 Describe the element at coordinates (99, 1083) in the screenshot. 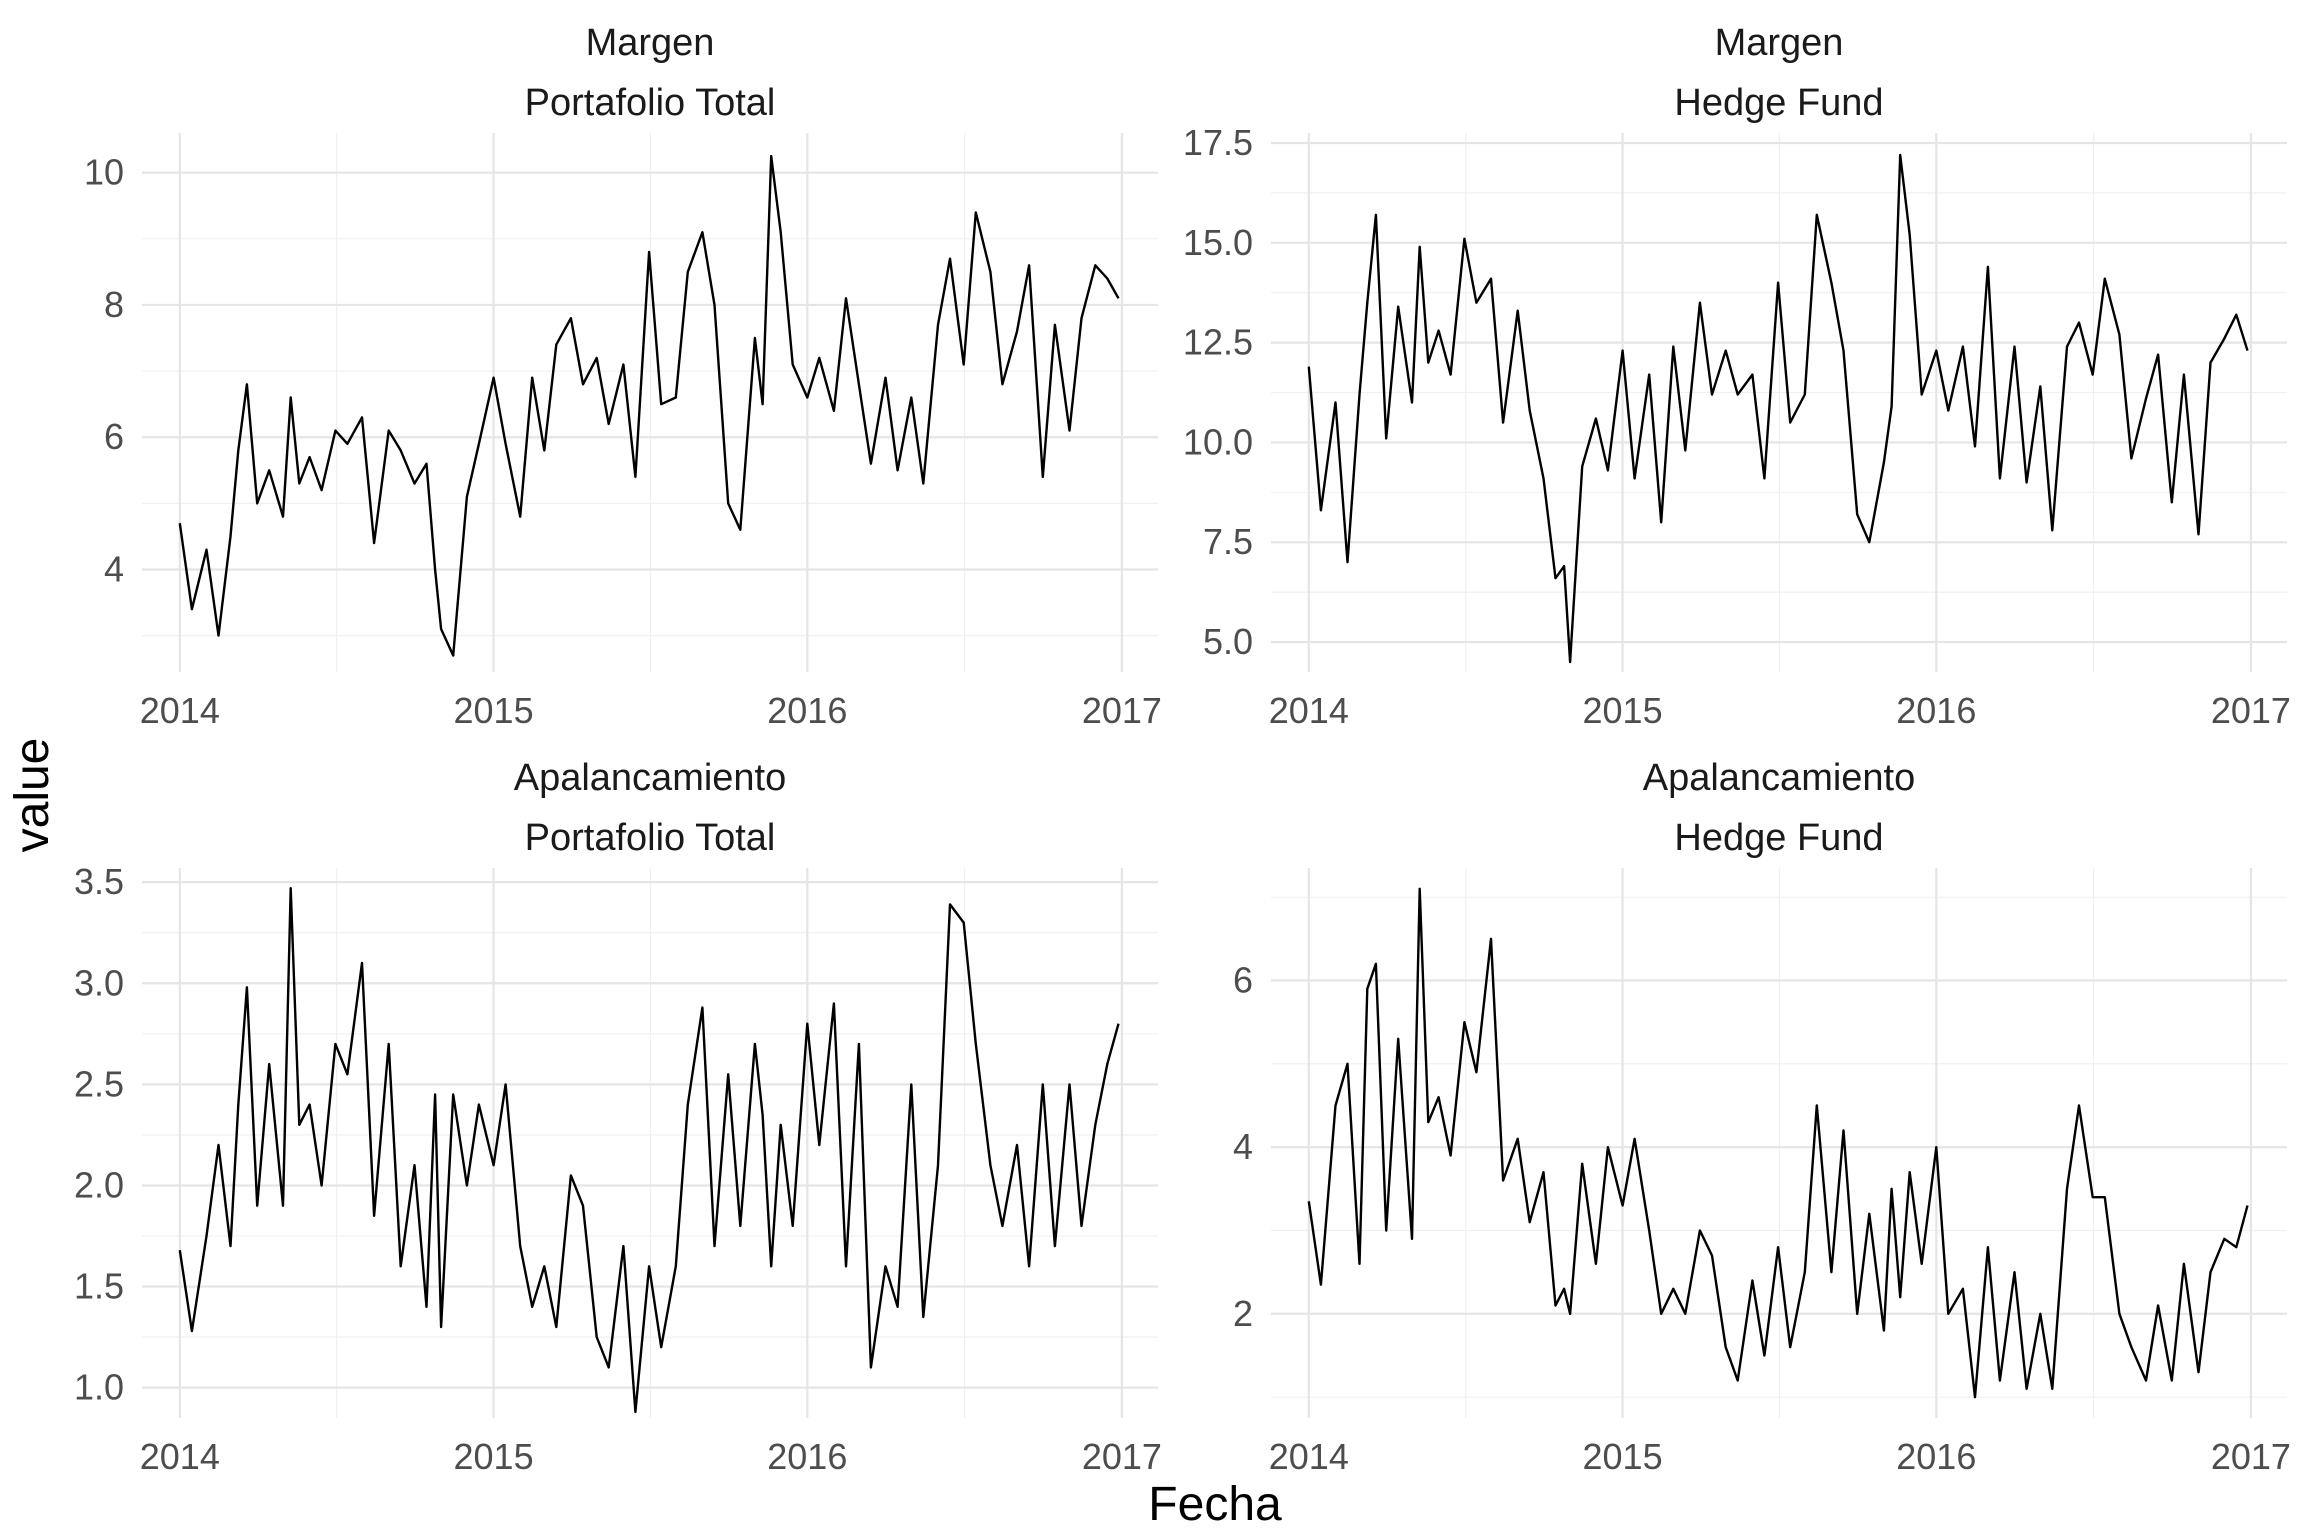

I see `y-tick-label: 2.5` at that location.